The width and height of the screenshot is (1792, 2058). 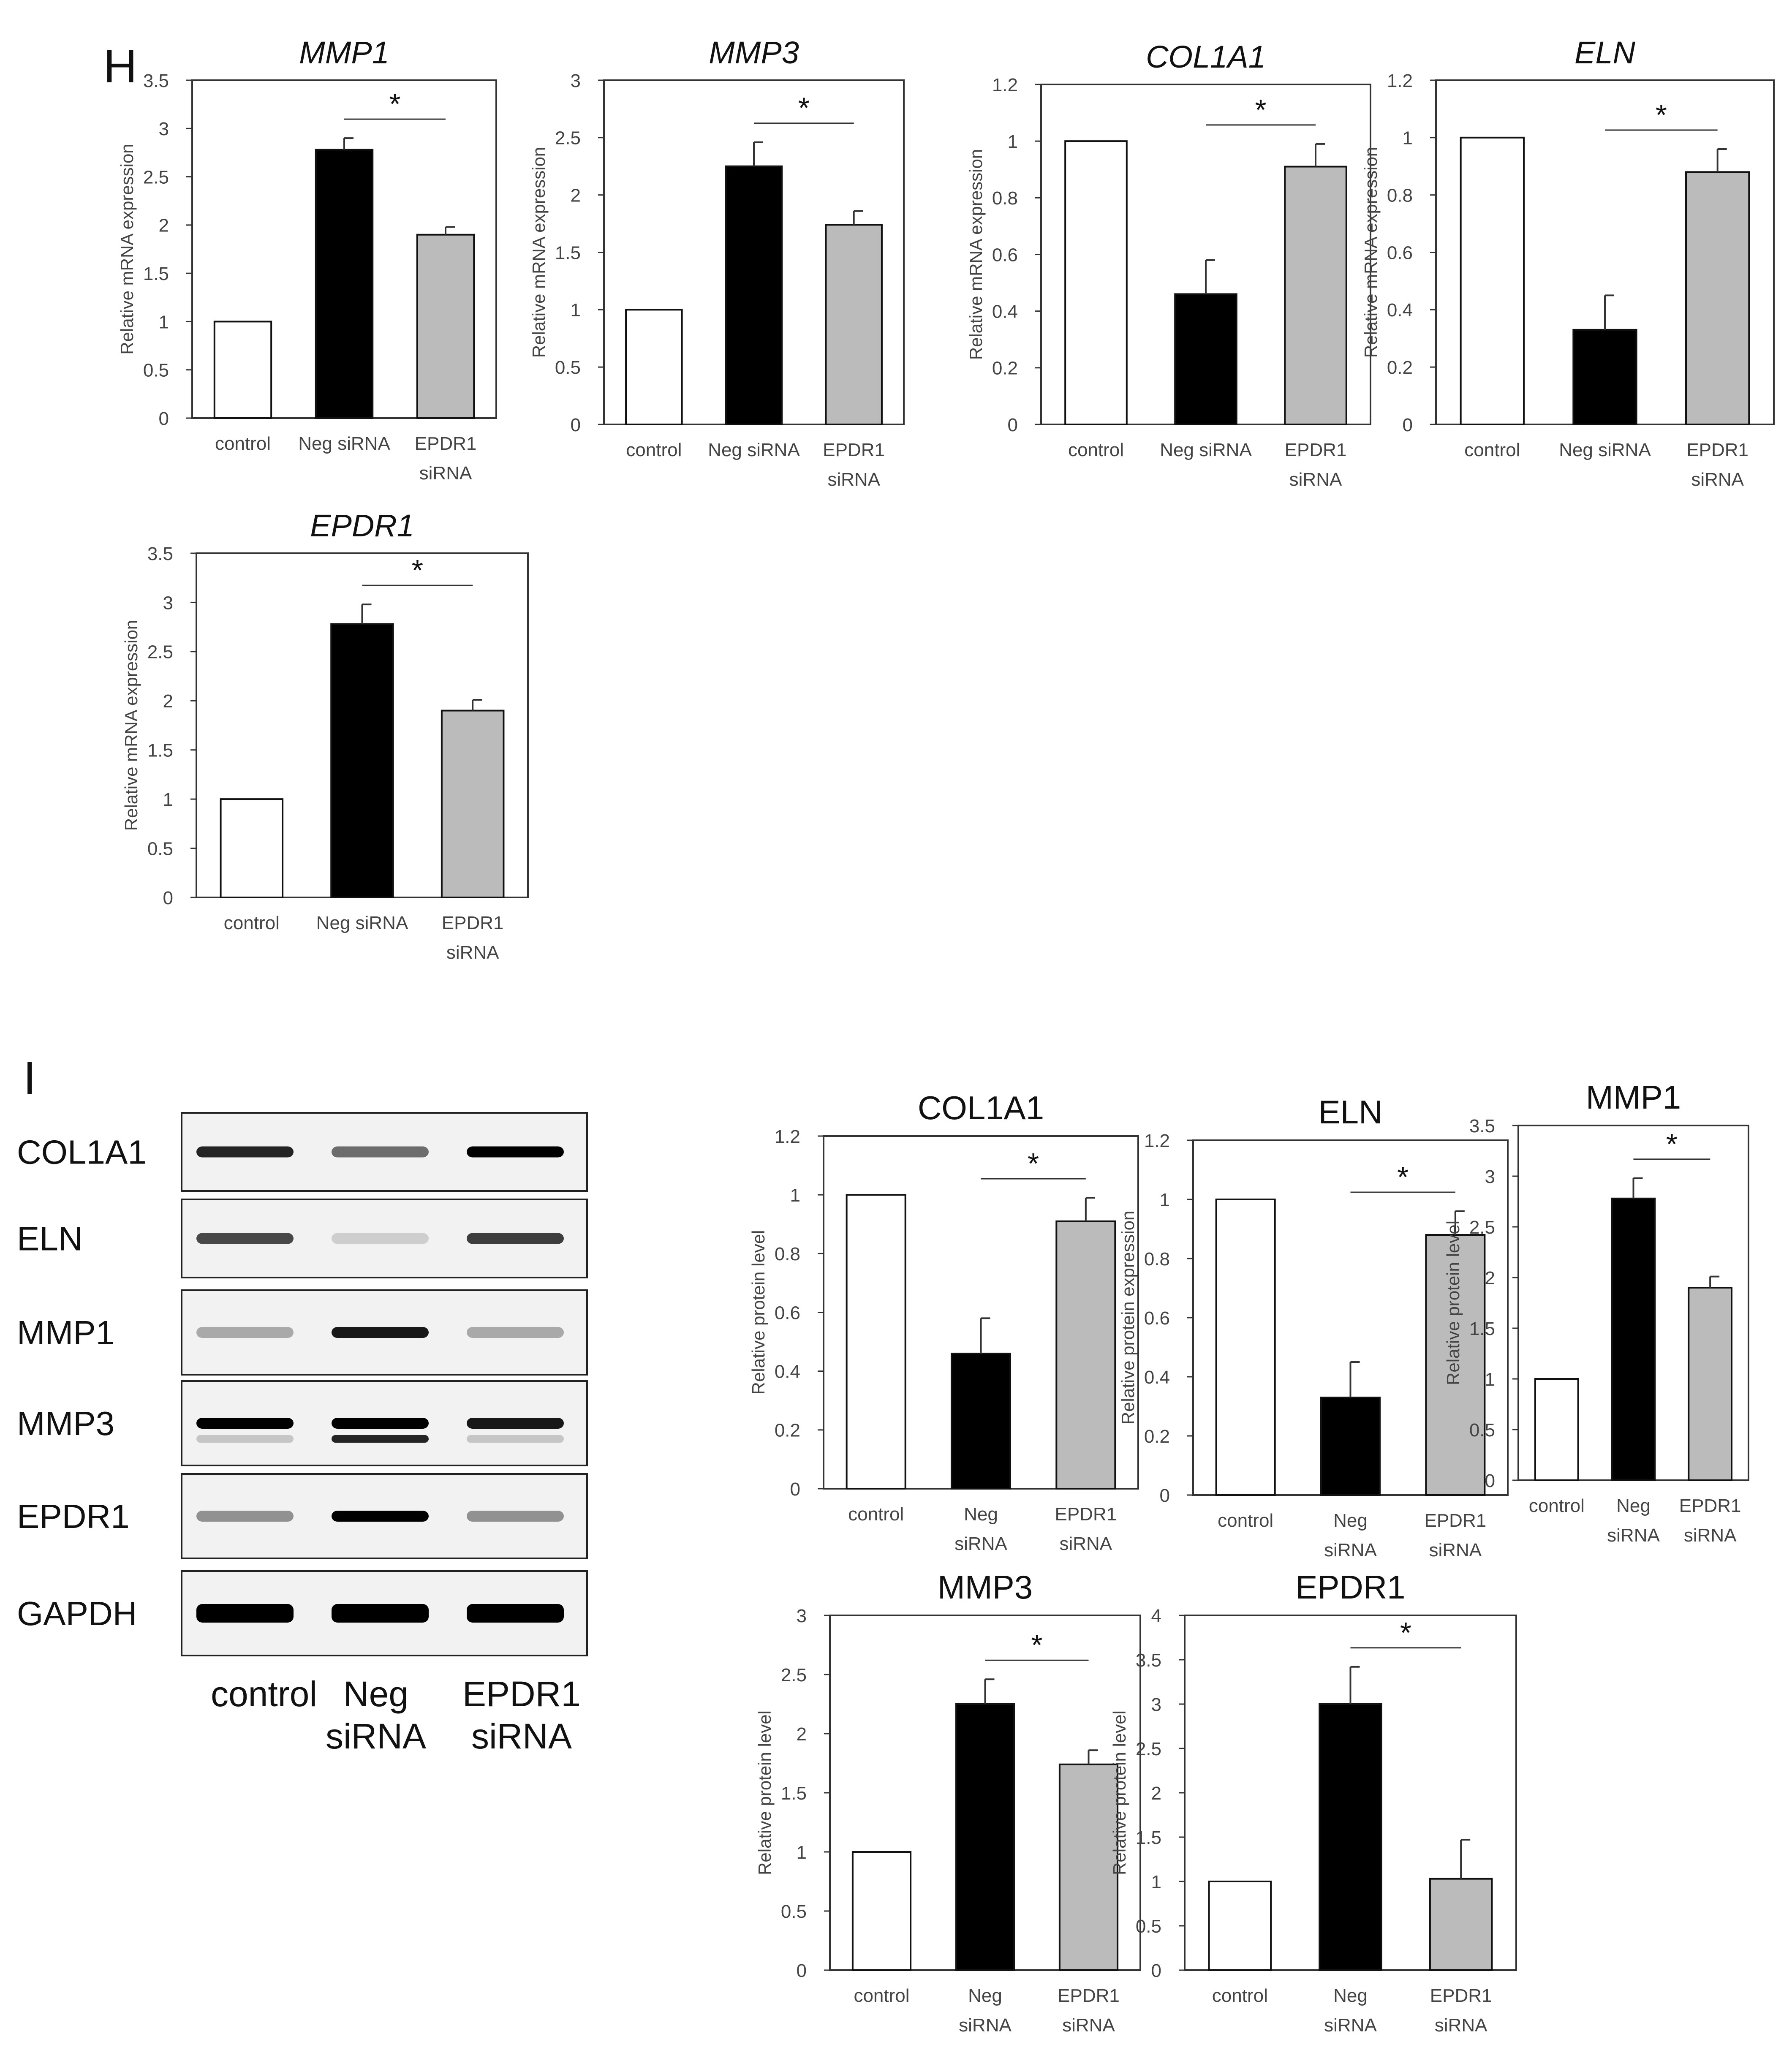 What do you see at coordinates (375, 1694) in the screenshot?
I see `blot-lane-label: Neg` at bounding box center [375, 1694].